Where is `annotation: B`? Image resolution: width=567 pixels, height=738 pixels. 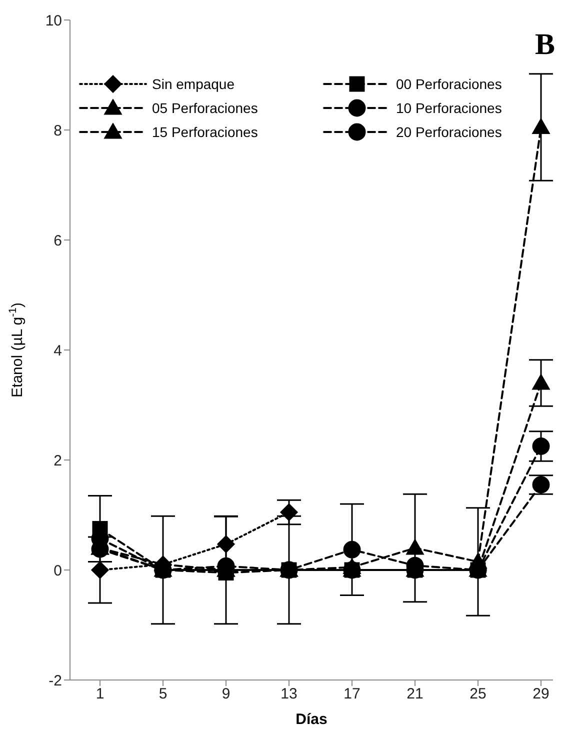 annotation: B is located at coordinates (544, 45).